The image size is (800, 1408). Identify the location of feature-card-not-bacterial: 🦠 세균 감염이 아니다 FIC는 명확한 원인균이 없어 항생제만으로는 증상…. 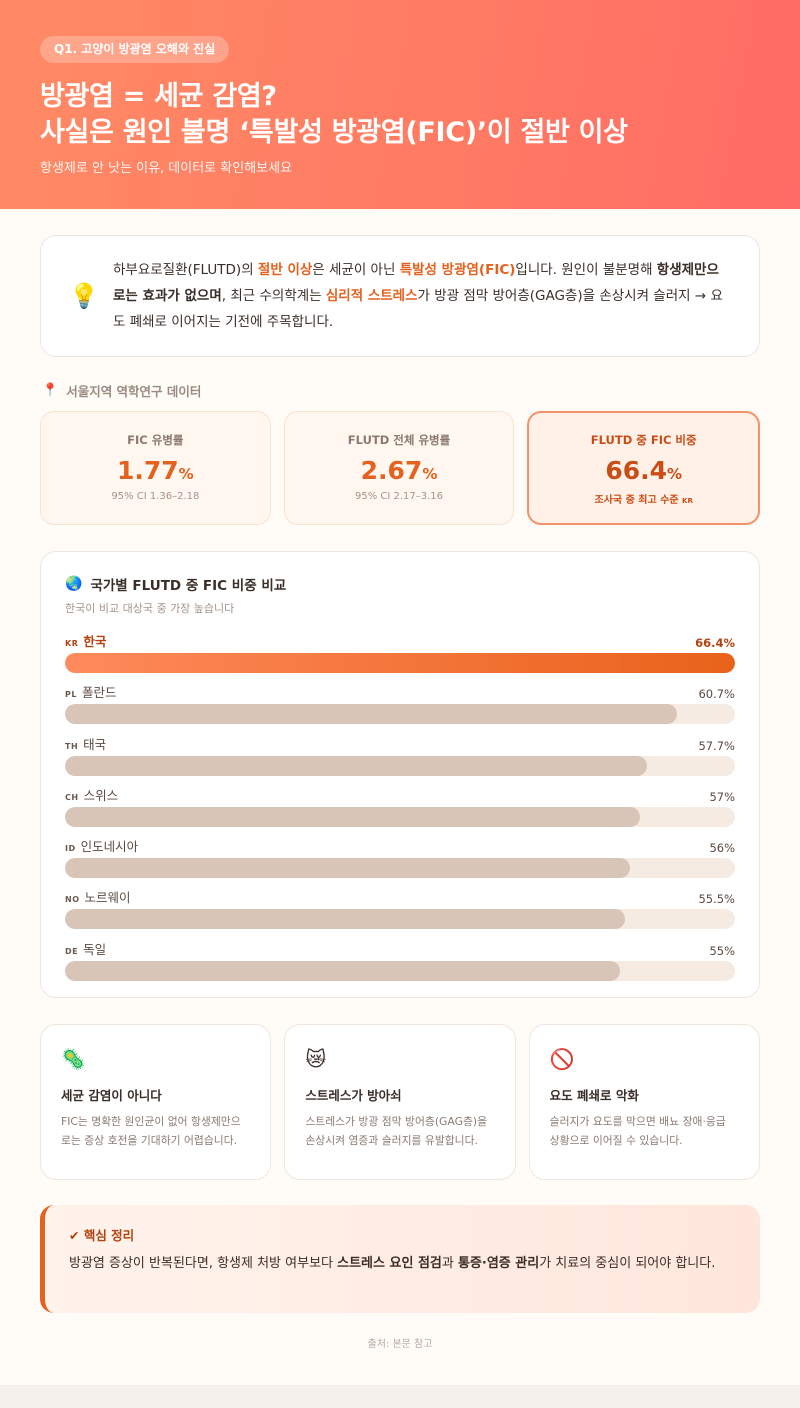
(156, 1102).